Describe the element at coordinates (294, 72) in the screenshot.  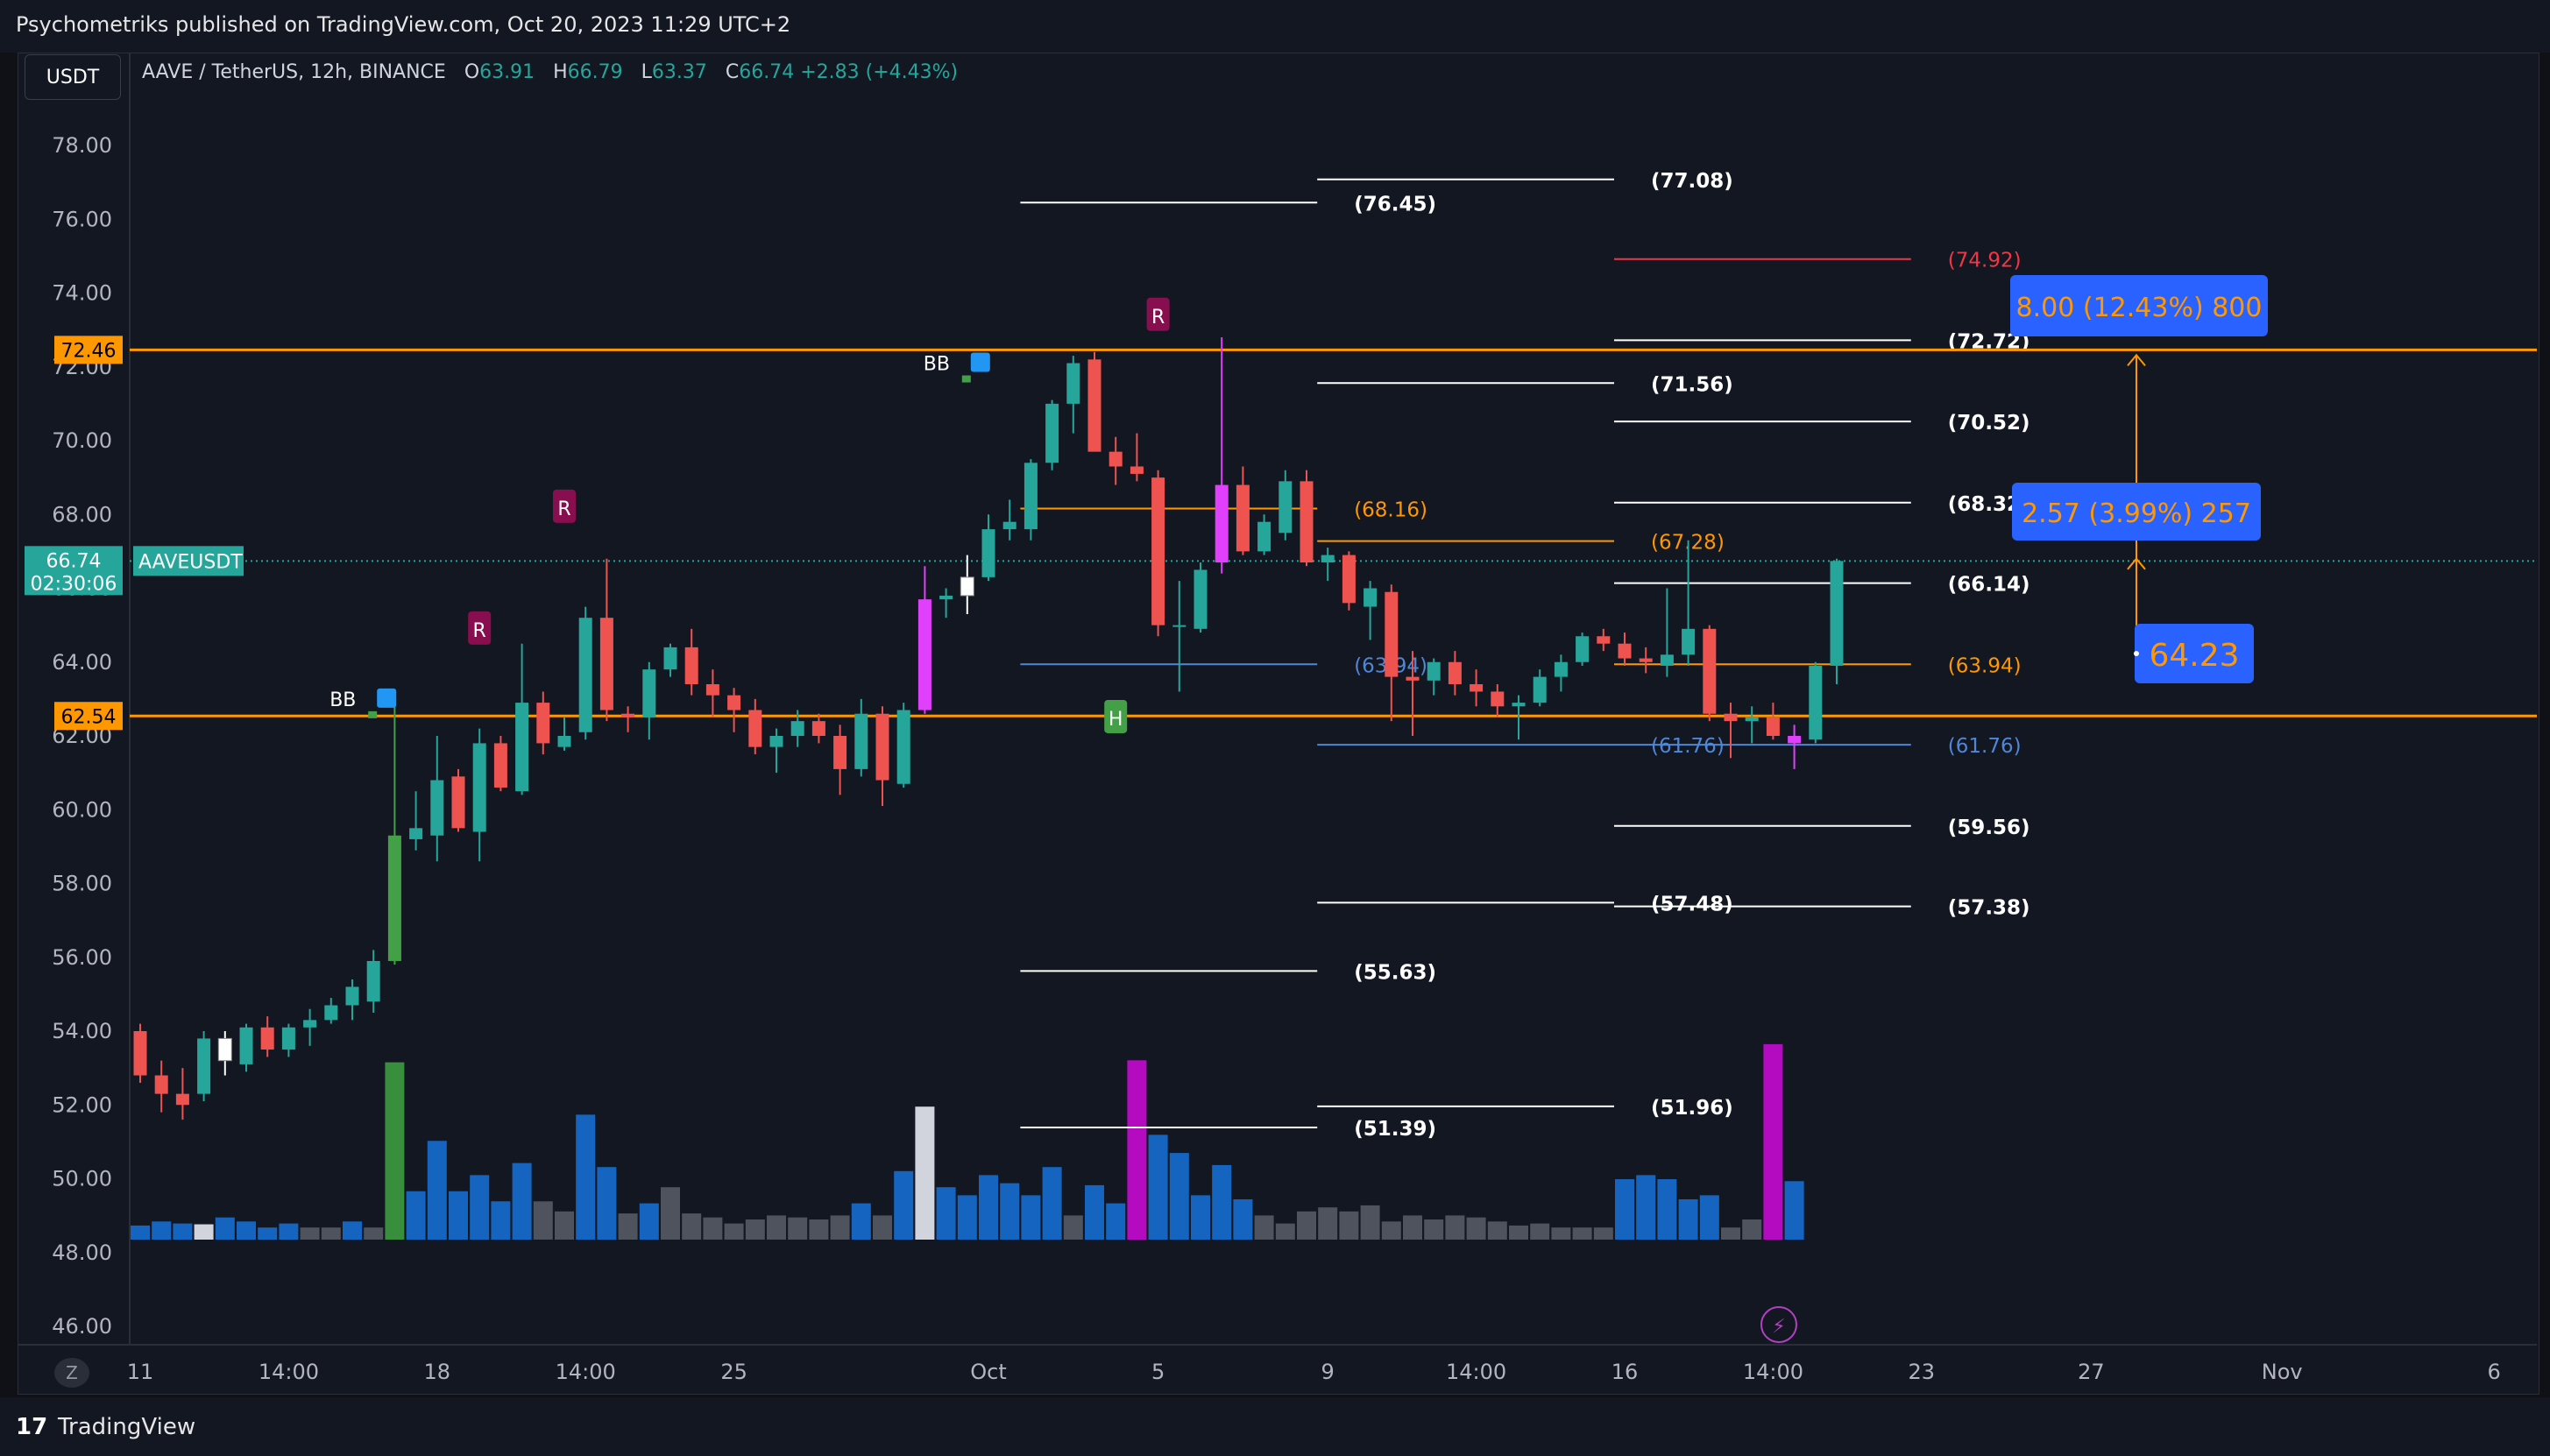
I see `legend-symbol: AAVE / TetherUS, 12h, BINANCE` at that location.